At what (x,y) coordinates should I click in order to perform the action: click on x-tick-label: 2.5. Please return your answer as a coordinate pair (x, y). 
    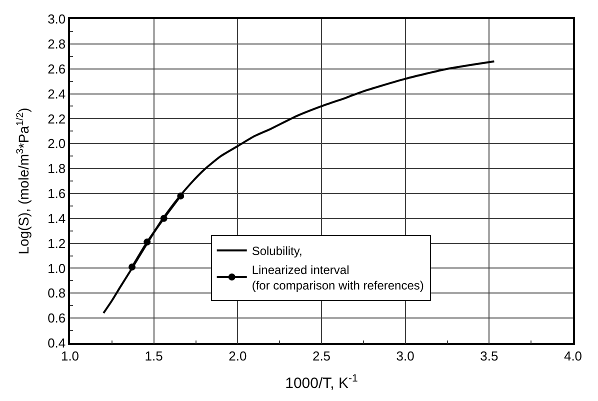
    Looking at the image, I should click on (321, 356).